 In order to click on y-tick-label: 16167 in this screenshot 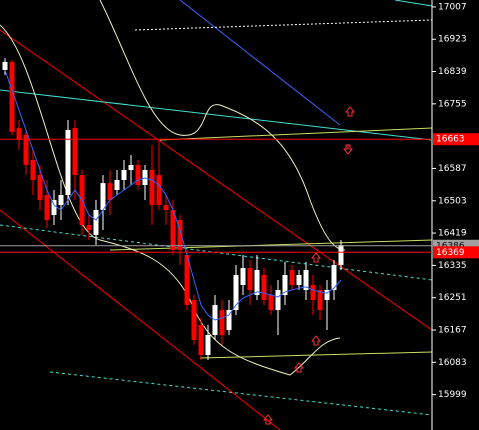, I will do `click(452, 331)`.